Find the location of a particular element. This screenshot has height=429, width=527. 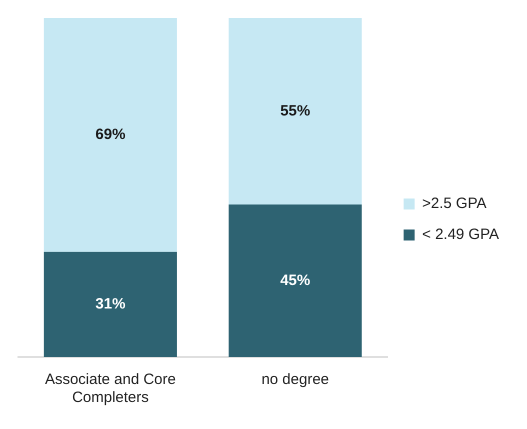

data-label: 31% is located at coordinates (110, 304).